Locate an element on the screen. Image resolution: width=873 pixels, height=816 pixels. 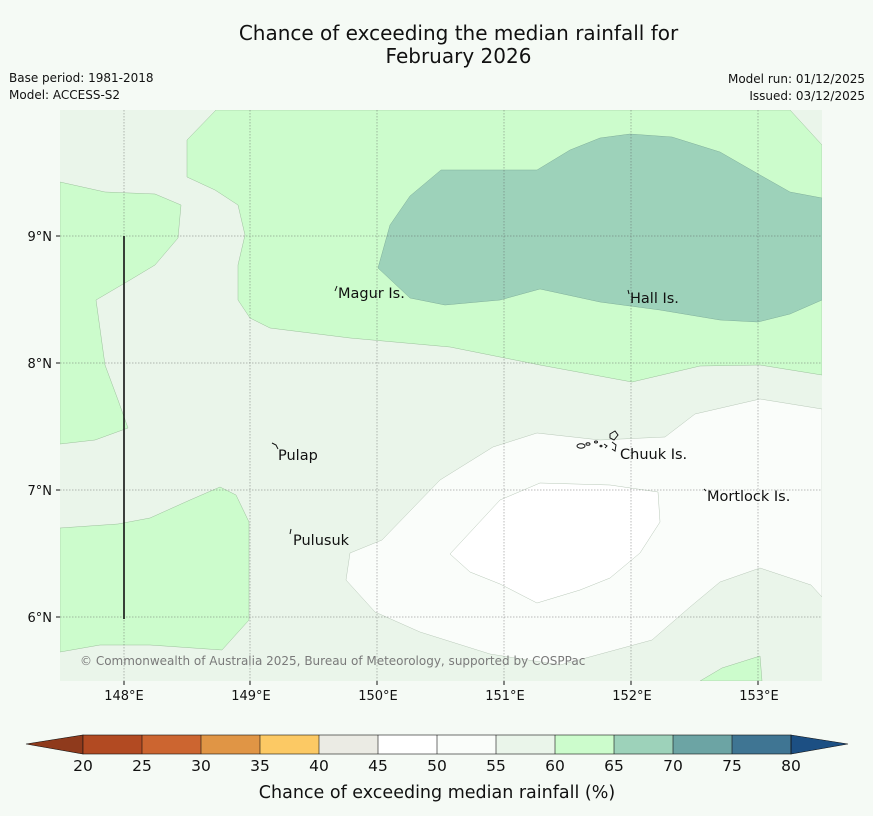
colorbar-label-35: 35 is located at coordinates (260, 766).